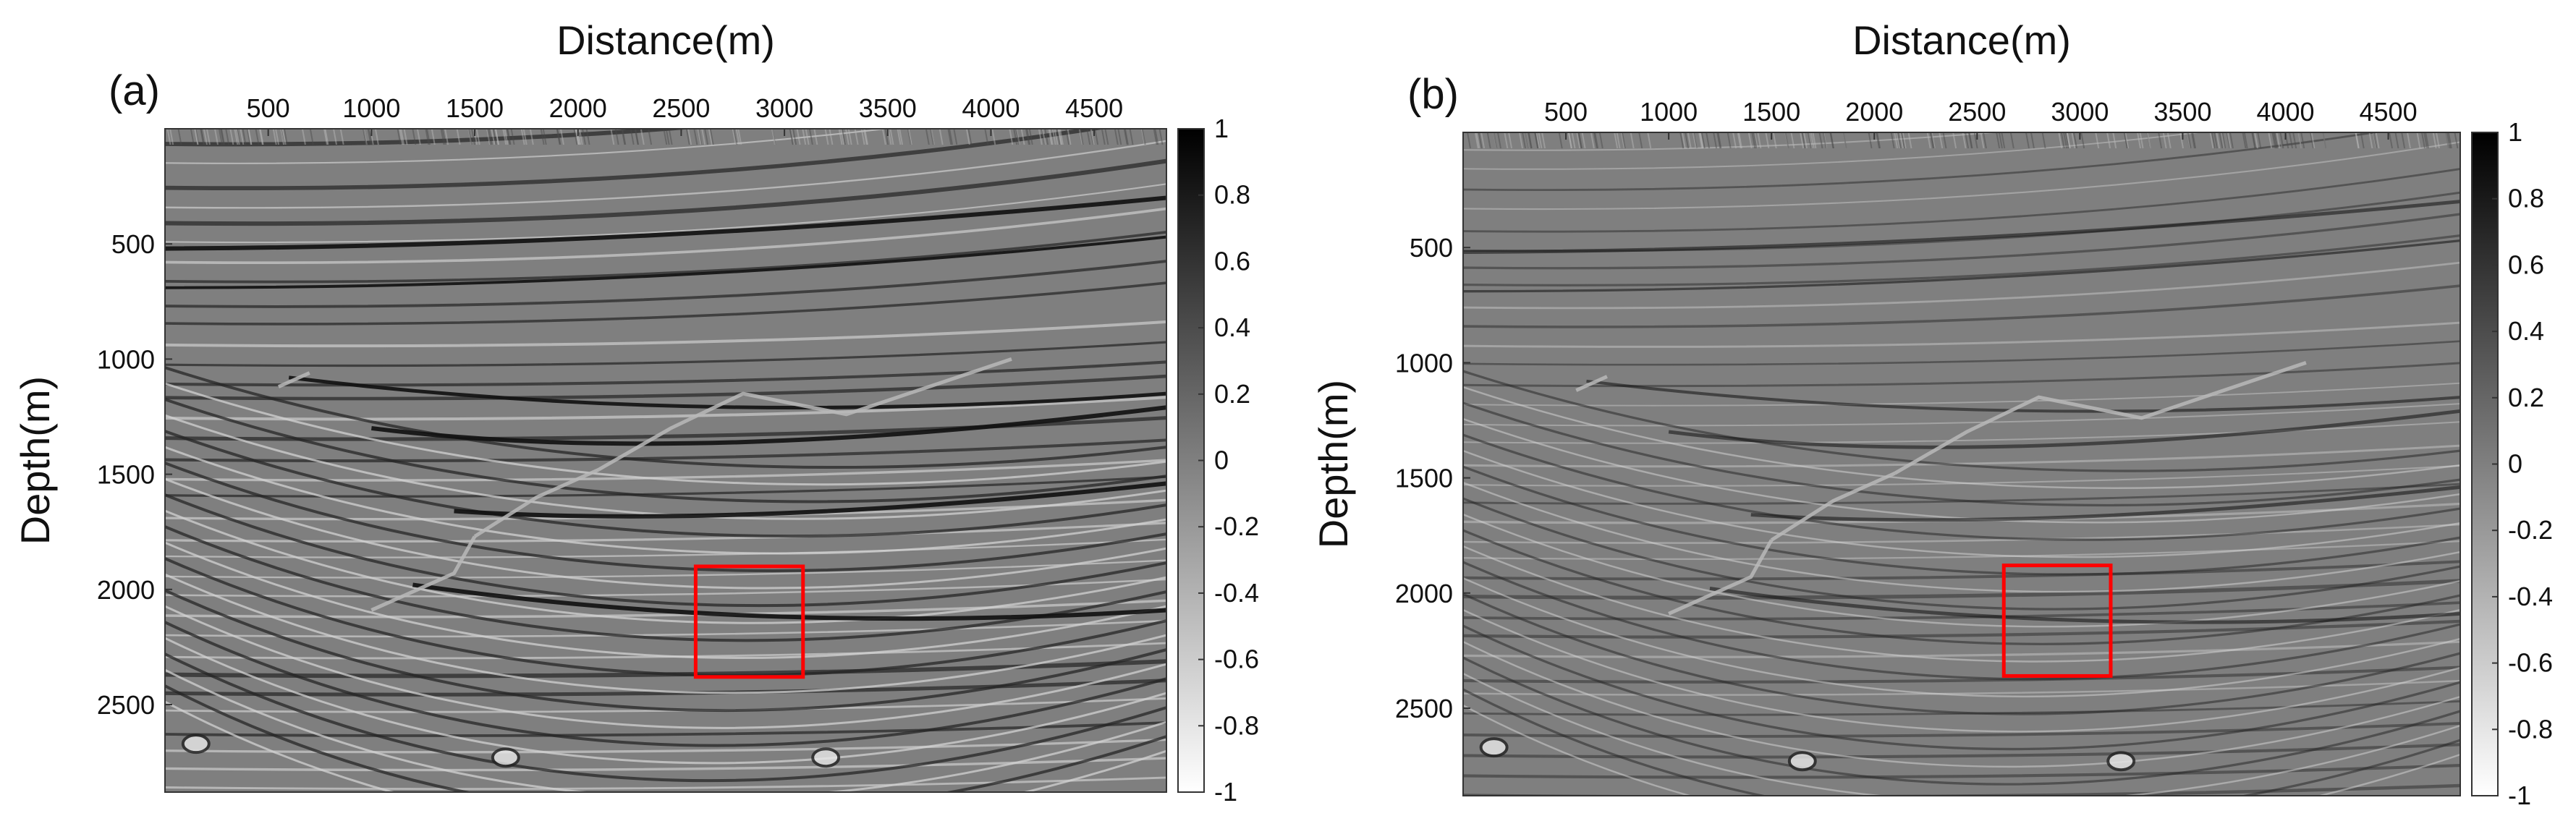  Describe the element at coordinates (991, 108) in the screenshot. I see `x-tick-label: 4000` at that location.